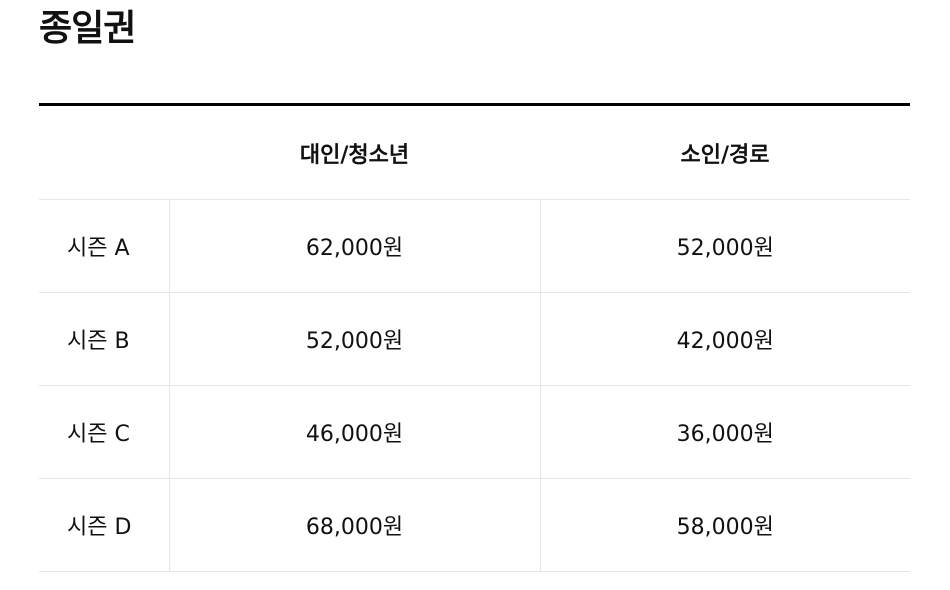  I want to click on table-row: 시즌 A 62,000원 52,000원, so click(474, 246).